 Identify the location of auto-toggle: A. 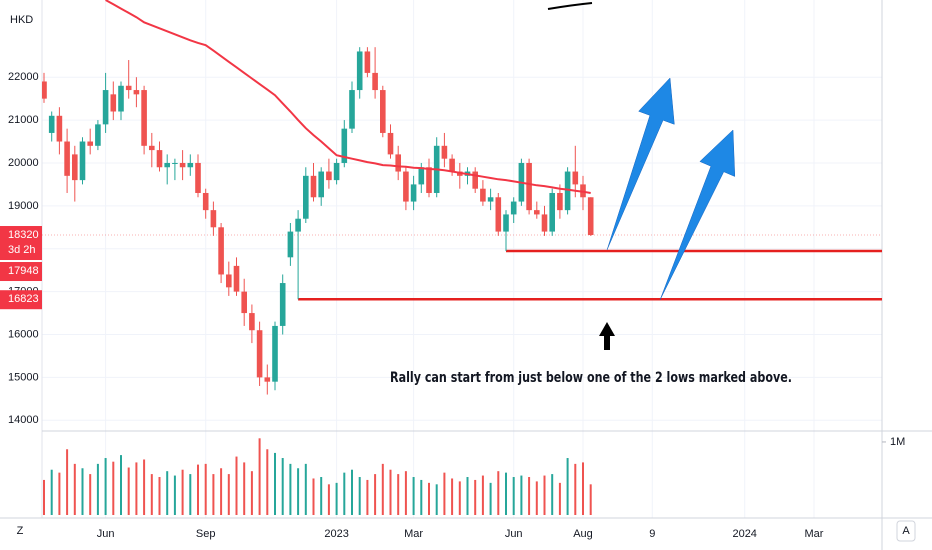
(906, 531).